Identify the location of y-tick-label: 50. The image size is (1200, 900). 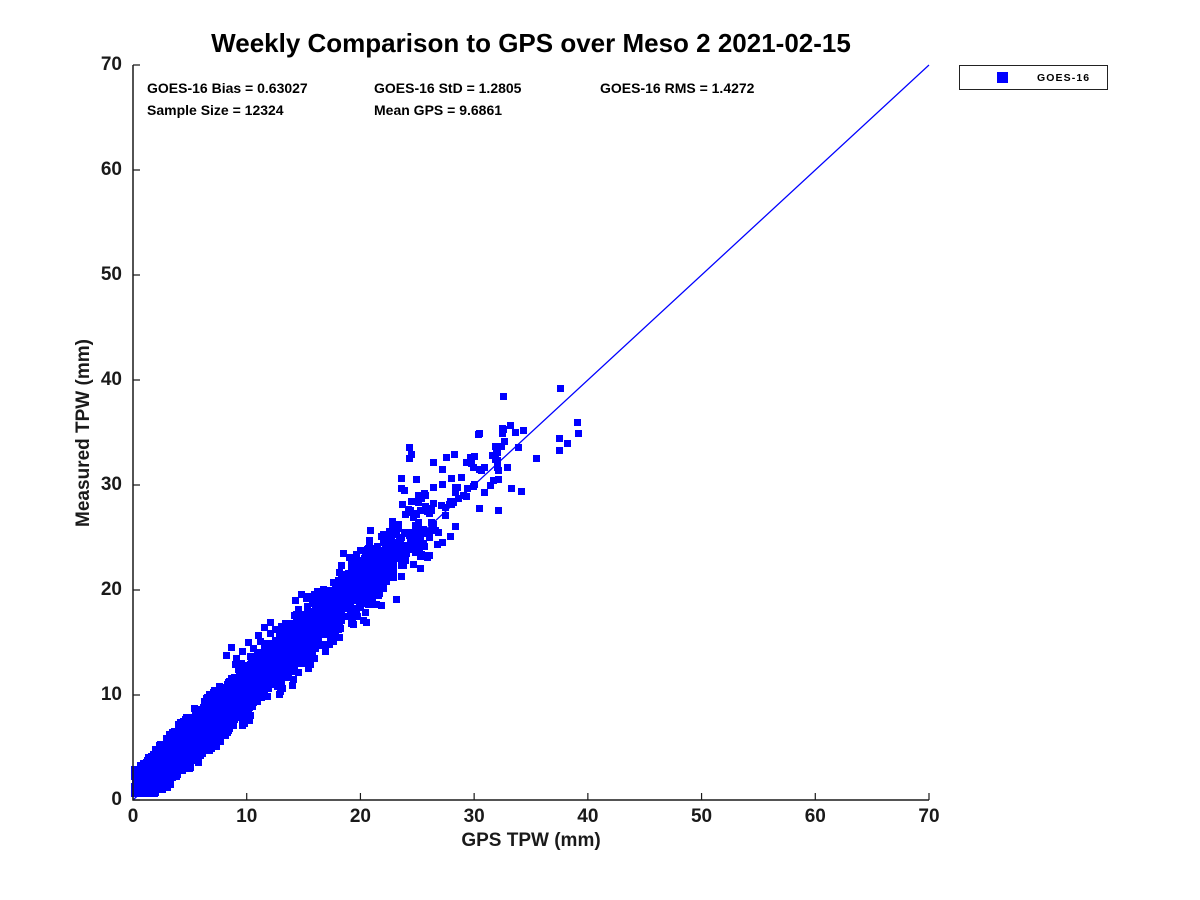
(111, 274).